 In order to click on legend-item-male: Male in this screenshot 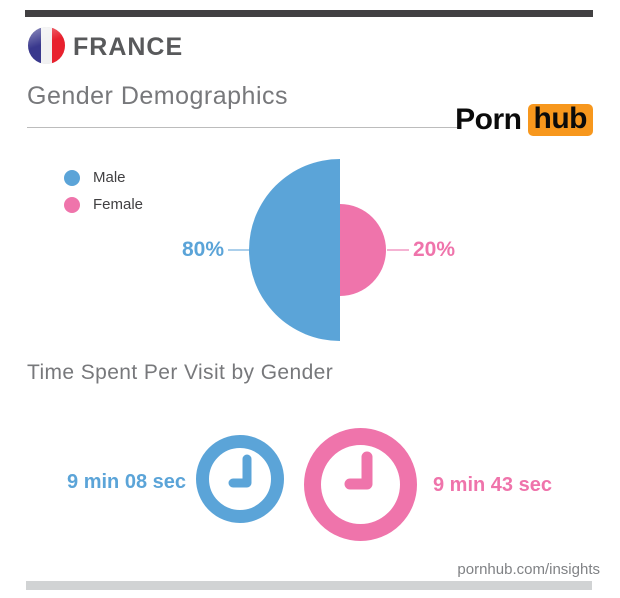, I will do `click(103, 177)`.